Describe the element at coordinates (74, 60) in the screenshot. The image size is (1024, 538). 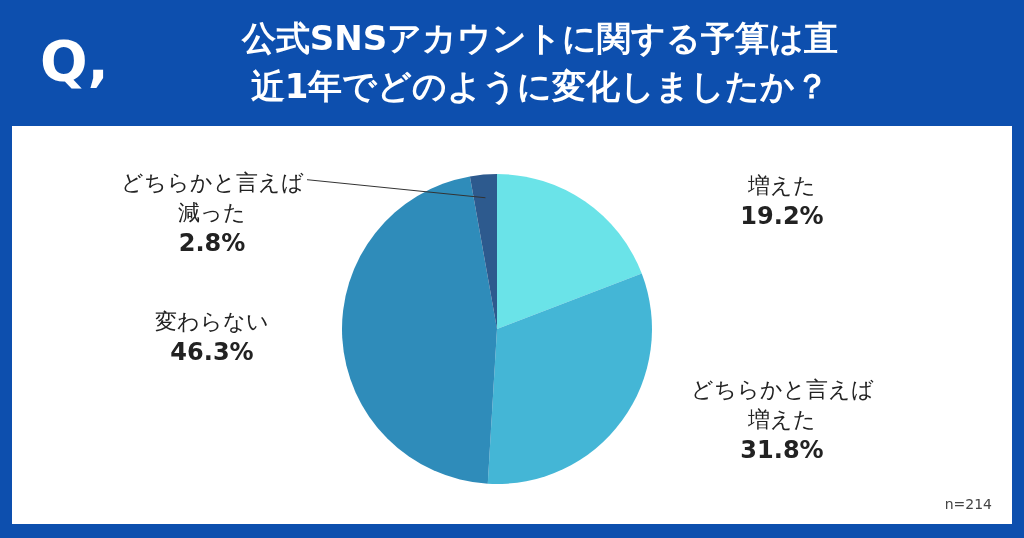
I see `text: Q,` at that location.